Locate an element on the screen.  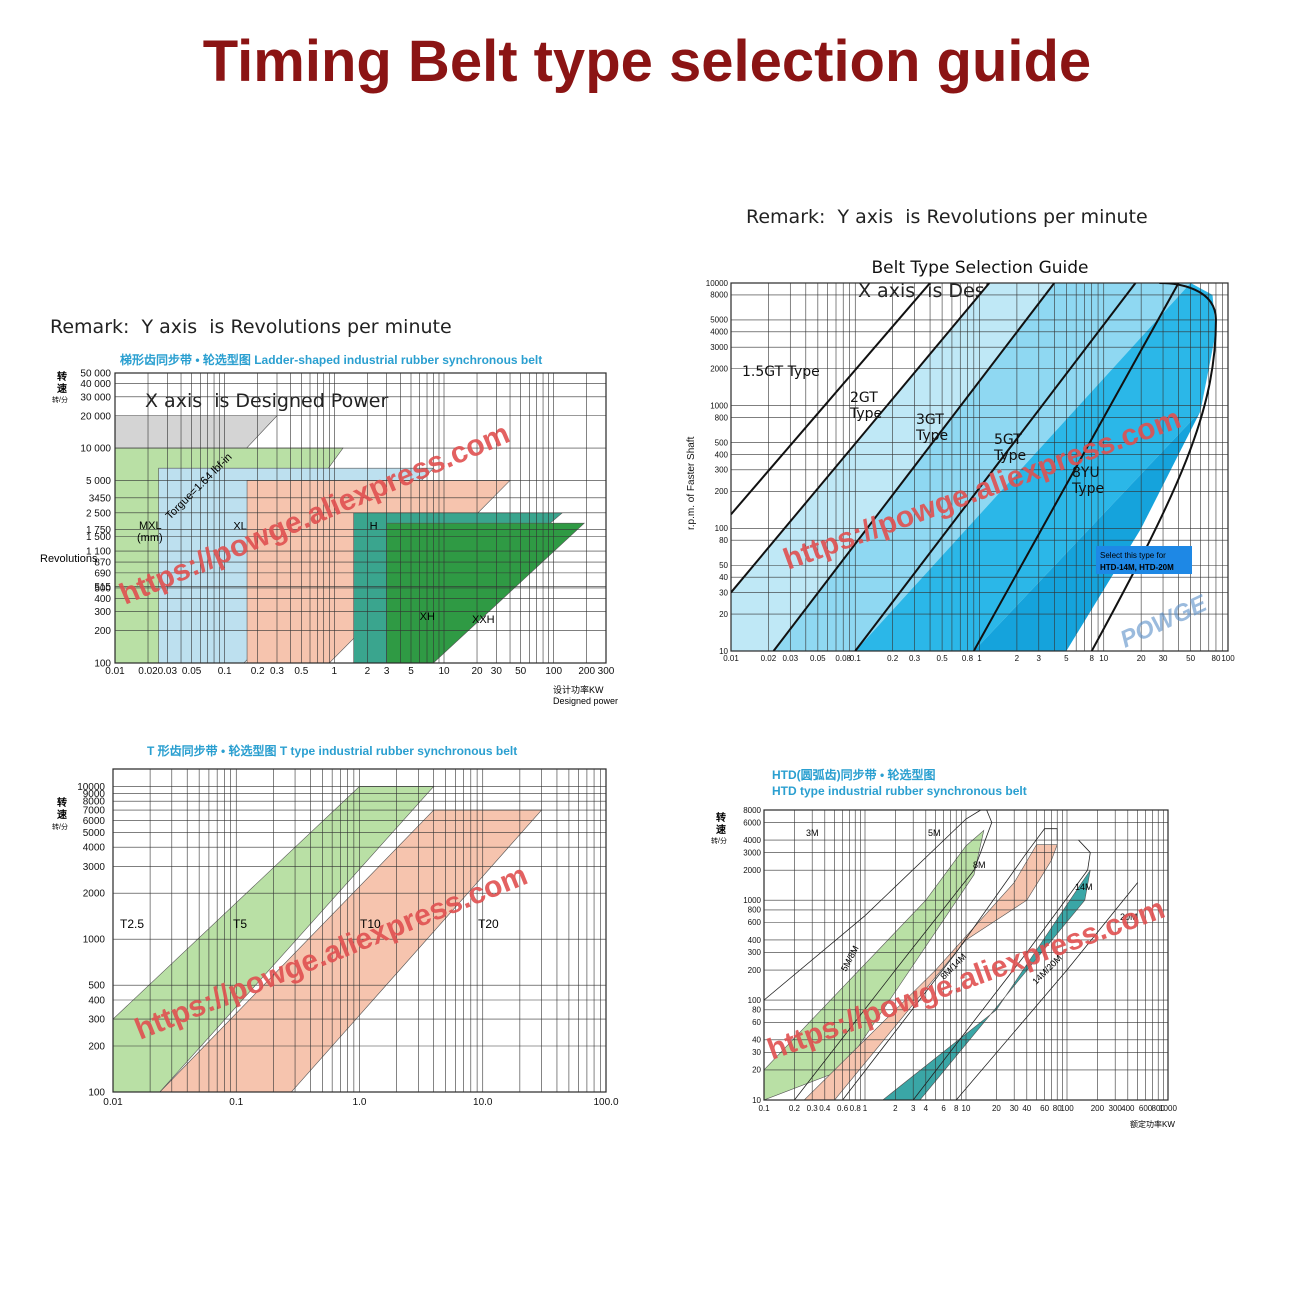
curve-14m is located at coordinates (1001, 969).